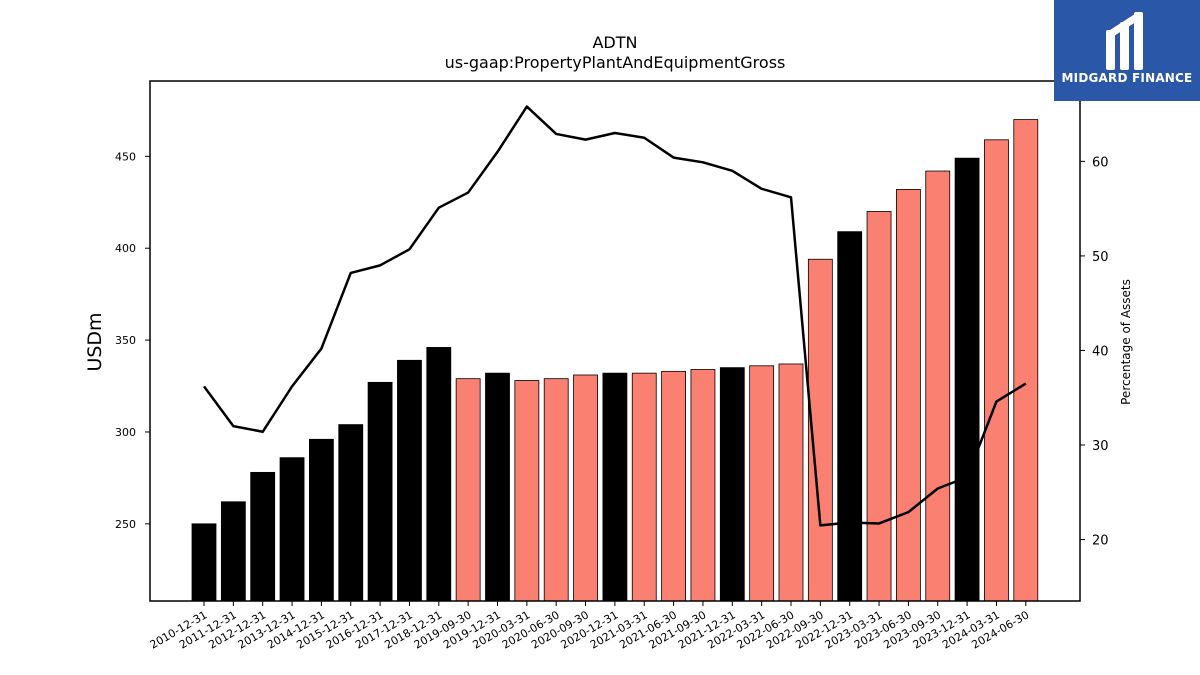  Describe the element at coordinates (125, 340) in the screenshot. I see `y-tick-label: 350` at that location.